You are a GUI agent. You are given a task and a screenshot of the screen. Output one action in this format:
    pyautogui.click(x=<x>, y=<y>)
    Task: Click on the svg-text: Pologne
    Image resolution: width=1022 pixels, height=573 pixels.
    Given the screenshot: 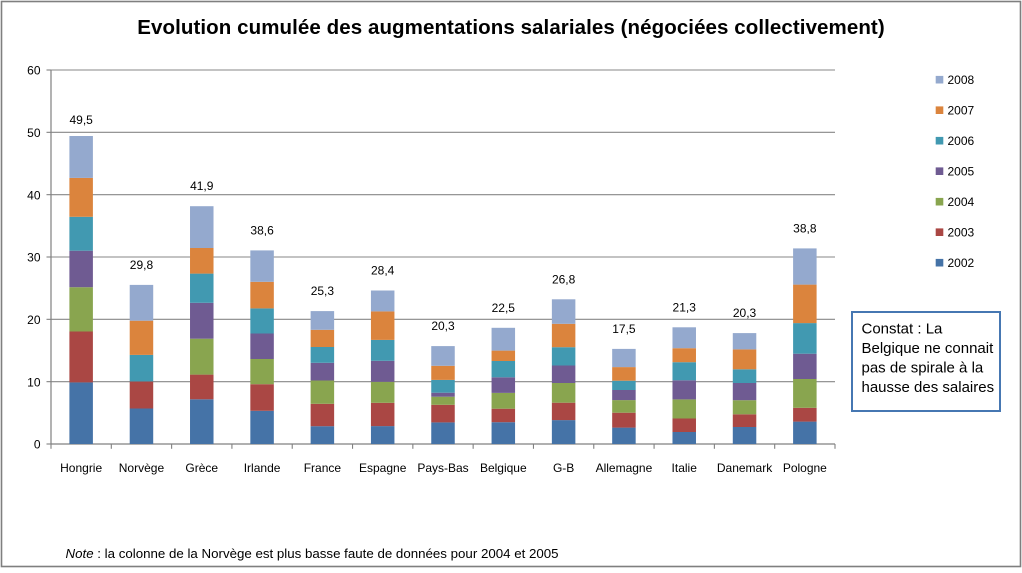 What is the action you would take?
    pyautogui.click(x=805, y=468)
    